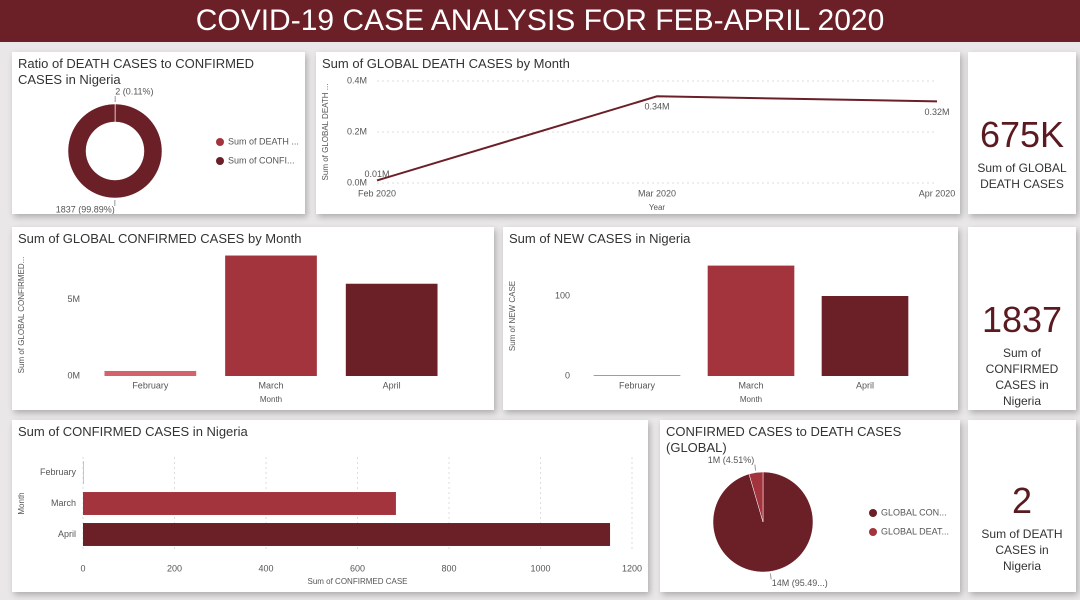 The height and width of the screenshot is (600, 1080). I want to click on y-tick-label: 0, so click(567, 375).